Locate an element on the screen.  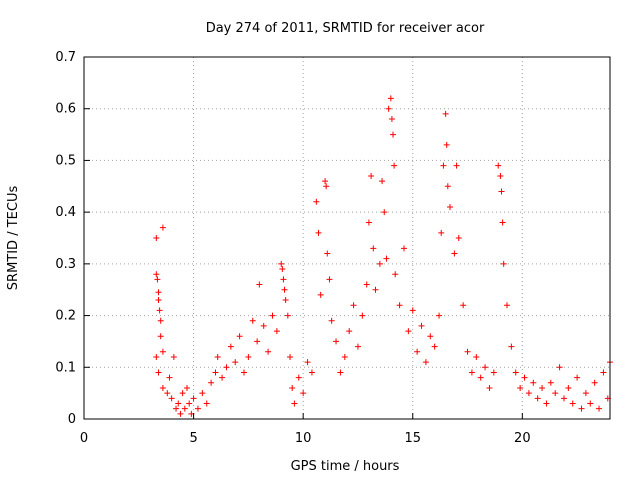
x-tick-label: 5 is located at coordinates (193, 438).